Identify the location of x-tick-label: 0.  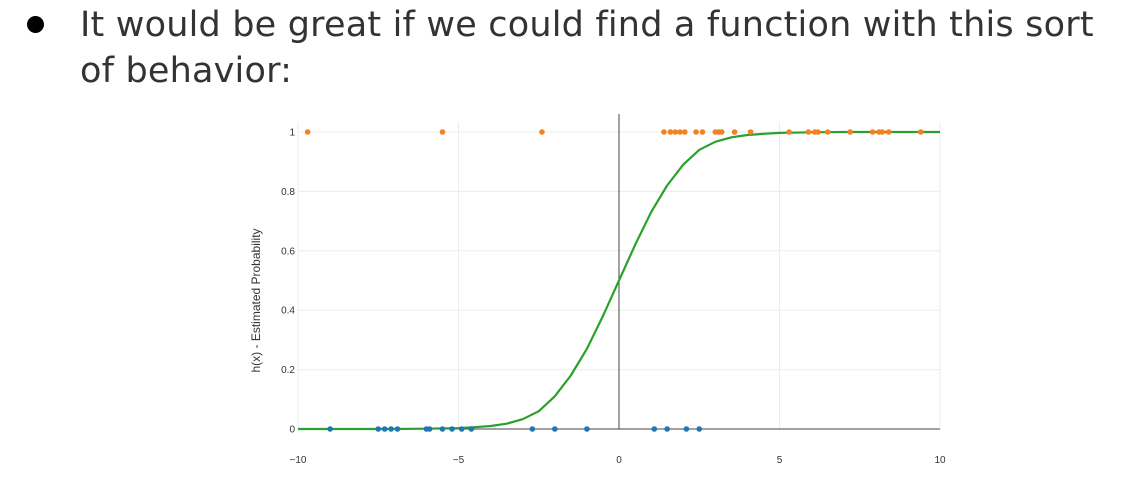
(619, 460).